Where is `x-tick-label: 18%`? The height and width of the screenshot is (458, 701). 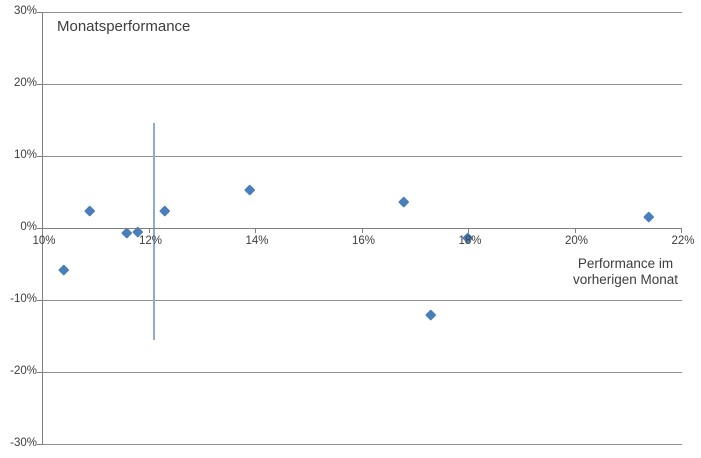 x-tick-label: 18% is located at coordinates (470, 241).